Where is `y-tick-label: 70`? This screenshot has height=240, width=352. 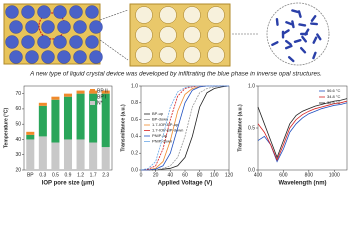 y-tick-label: 70 is located at coordinates (18, 94).